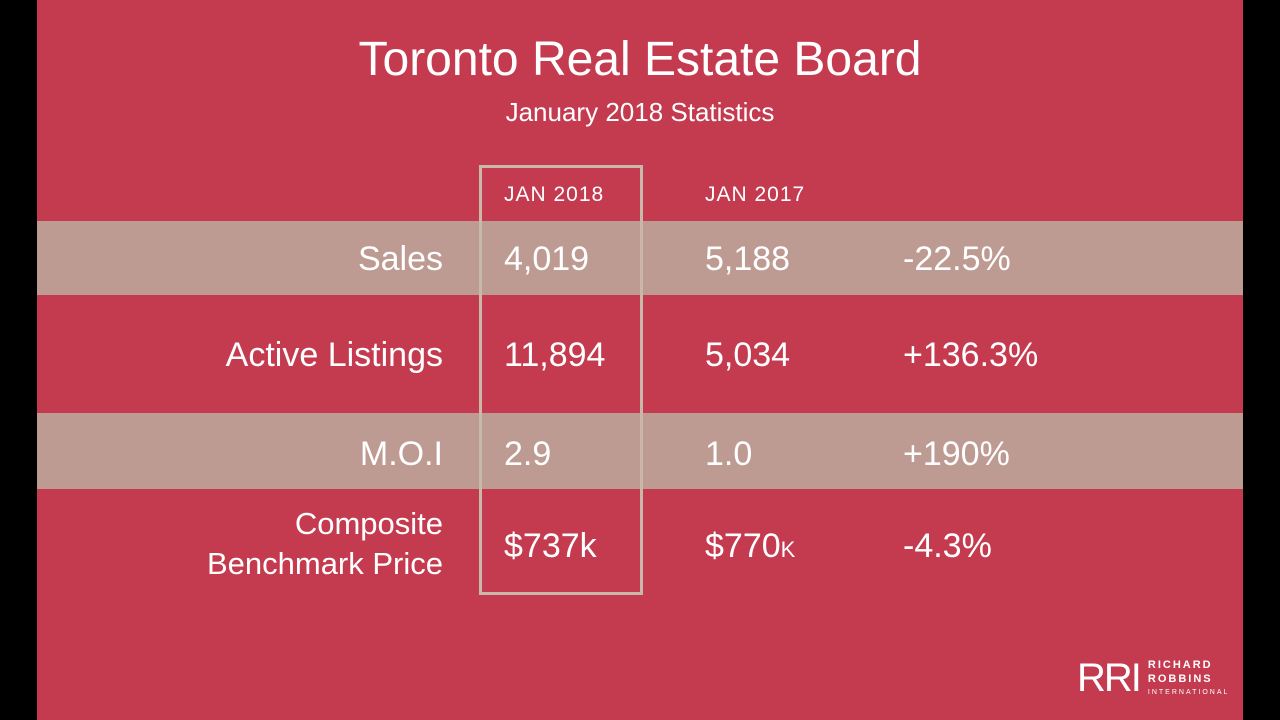  Describe the element at coordinates (971, 355) in the screenshot. I see `value-change: +136.3%` at that location.